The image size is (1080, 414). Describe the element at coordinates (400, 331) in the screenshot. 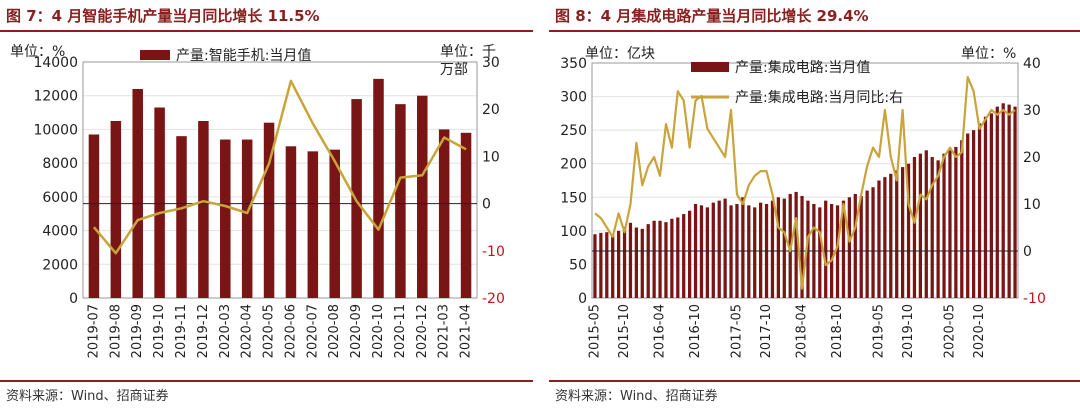

I see `x-tick-label: 2020-11` at that location.